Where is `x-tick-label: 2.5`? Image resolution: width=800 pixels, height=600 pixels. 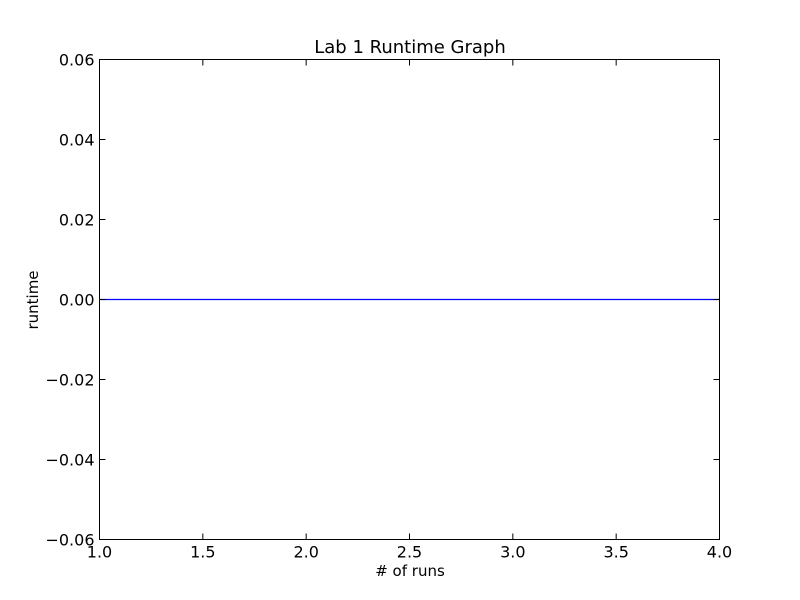
x-tick-label: 2.5 is located at coordinates (409, 552).